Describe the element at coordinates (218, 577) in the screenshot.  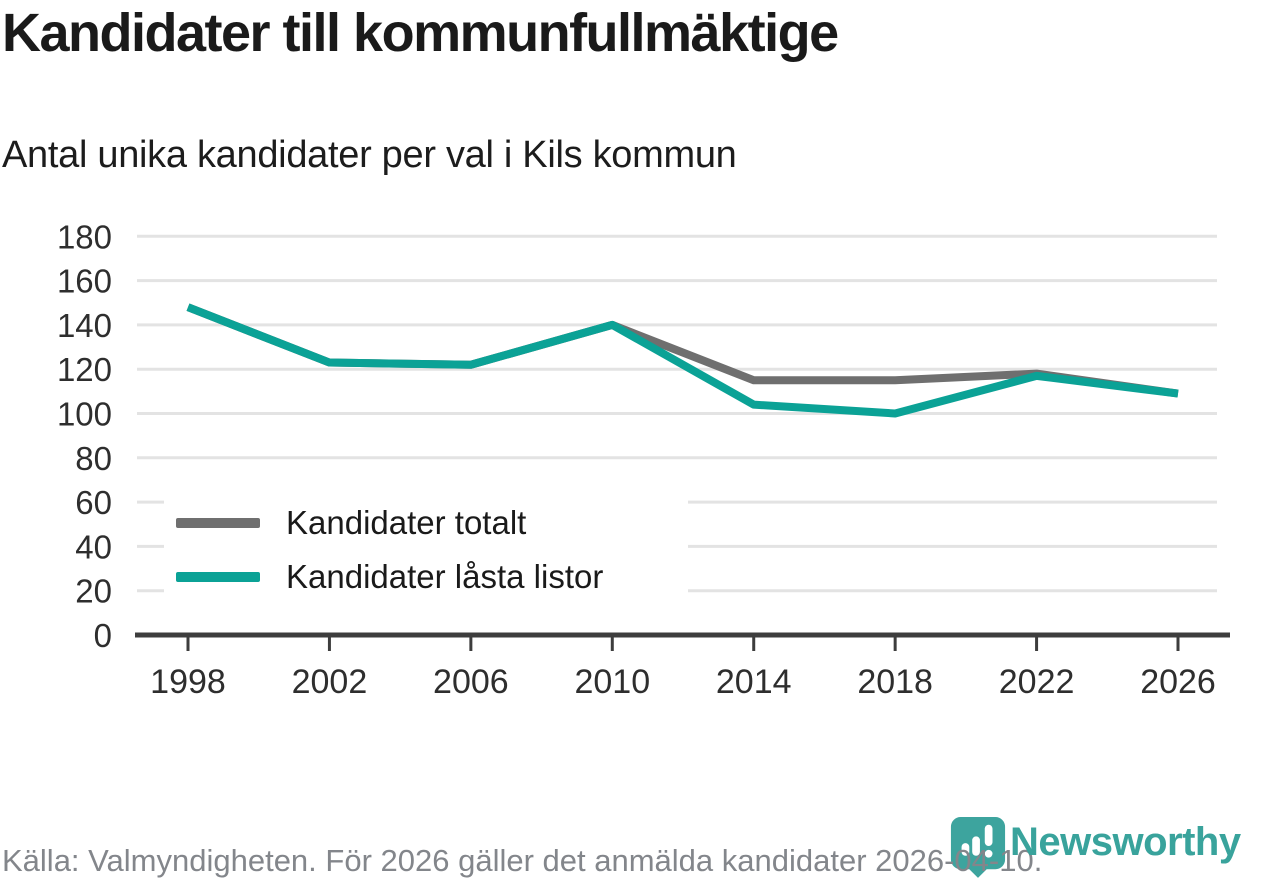
I see `legend-swatch-locked-lists` at that location.